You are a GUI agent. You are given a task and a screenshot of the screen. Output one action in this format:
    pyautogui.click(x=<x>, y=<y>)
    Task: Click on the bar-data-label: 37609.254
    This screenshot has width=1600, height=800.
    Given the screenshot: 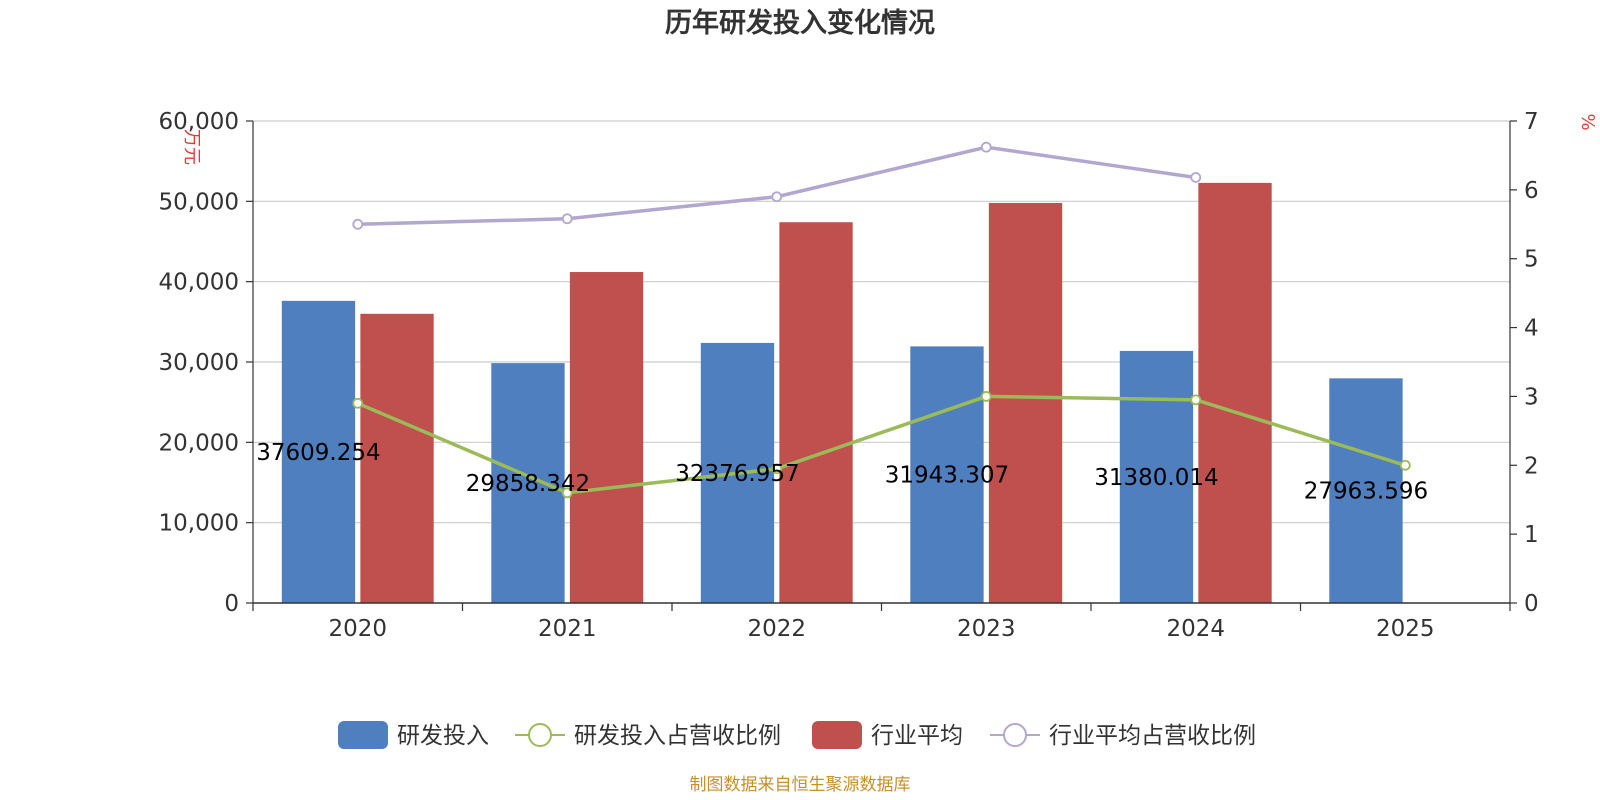 What is the action you would take?
    pyautogui.click(x=318, y=453)
    